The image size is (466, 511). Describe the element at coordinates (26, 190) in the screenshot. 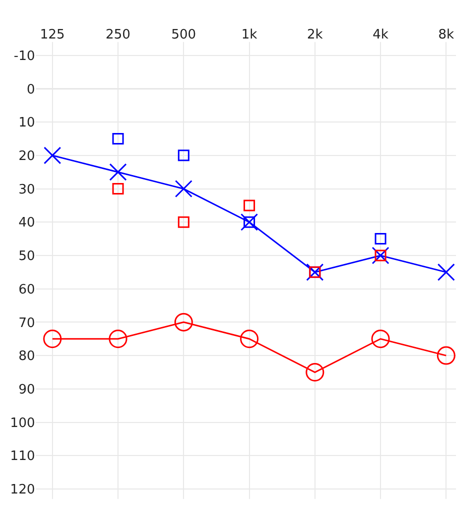

I see `y-tick-label: 30` at that location.